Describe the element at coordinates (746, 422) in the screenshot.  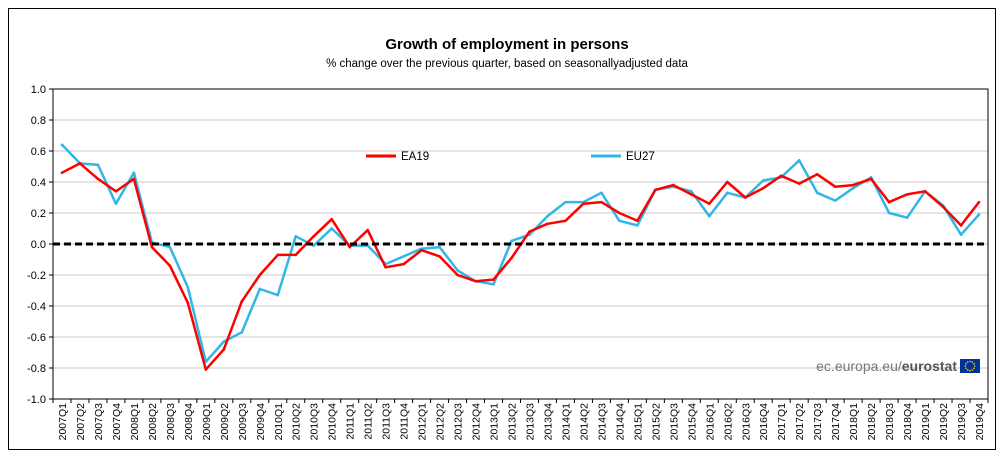
I see `x-tick-label: 2016Q3` at that location.